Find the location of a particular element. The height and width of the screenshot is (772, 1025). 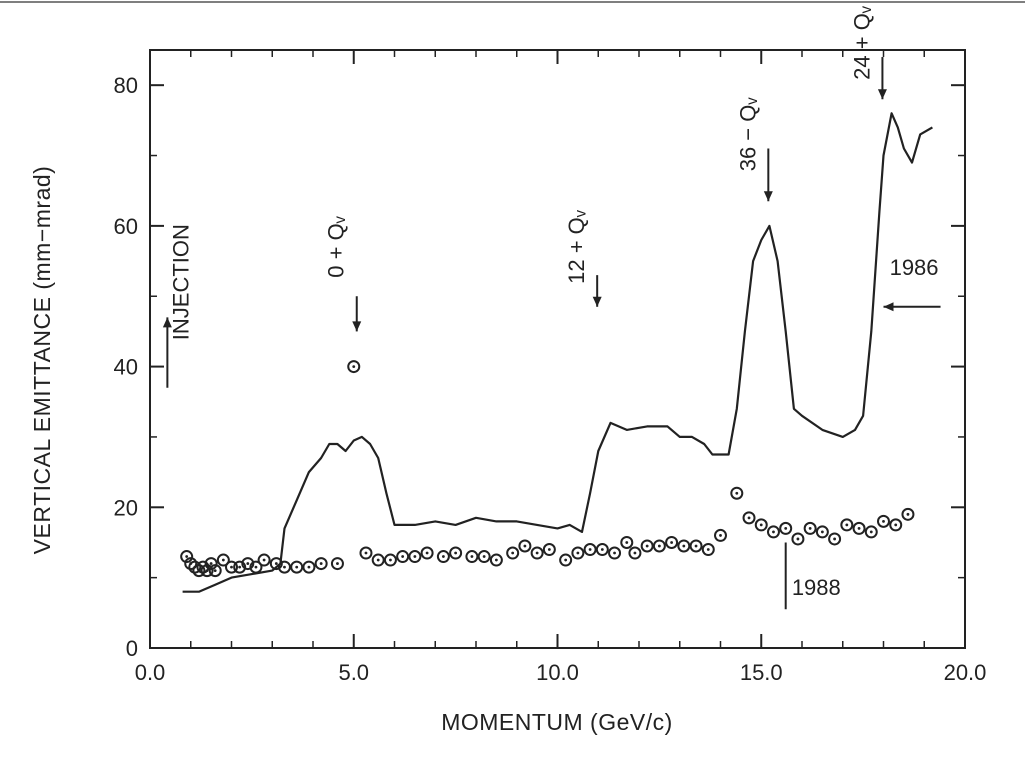

x-tick-label: 0.0 is located at coordinates (150, 672).